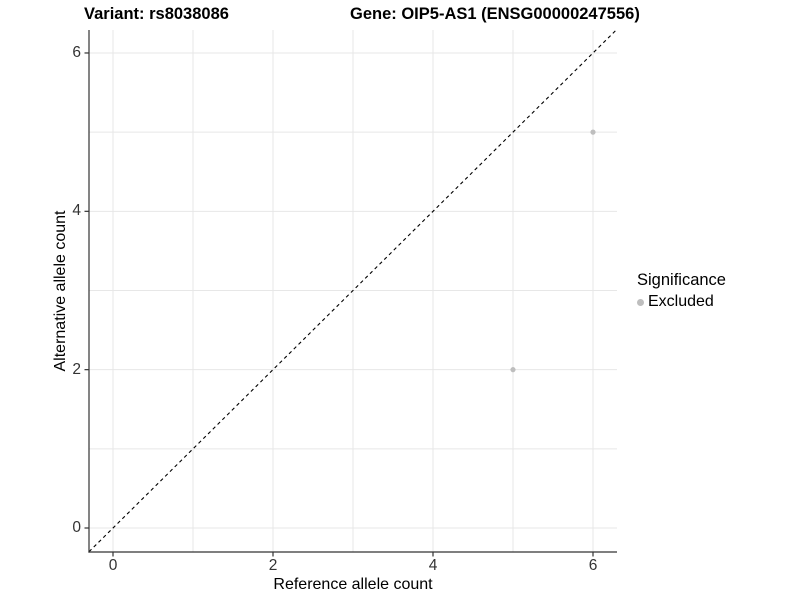 The width and height of the screenshot is (800, 600). I want to click on x-axis-title: Reference allele count, so click(353, 584).